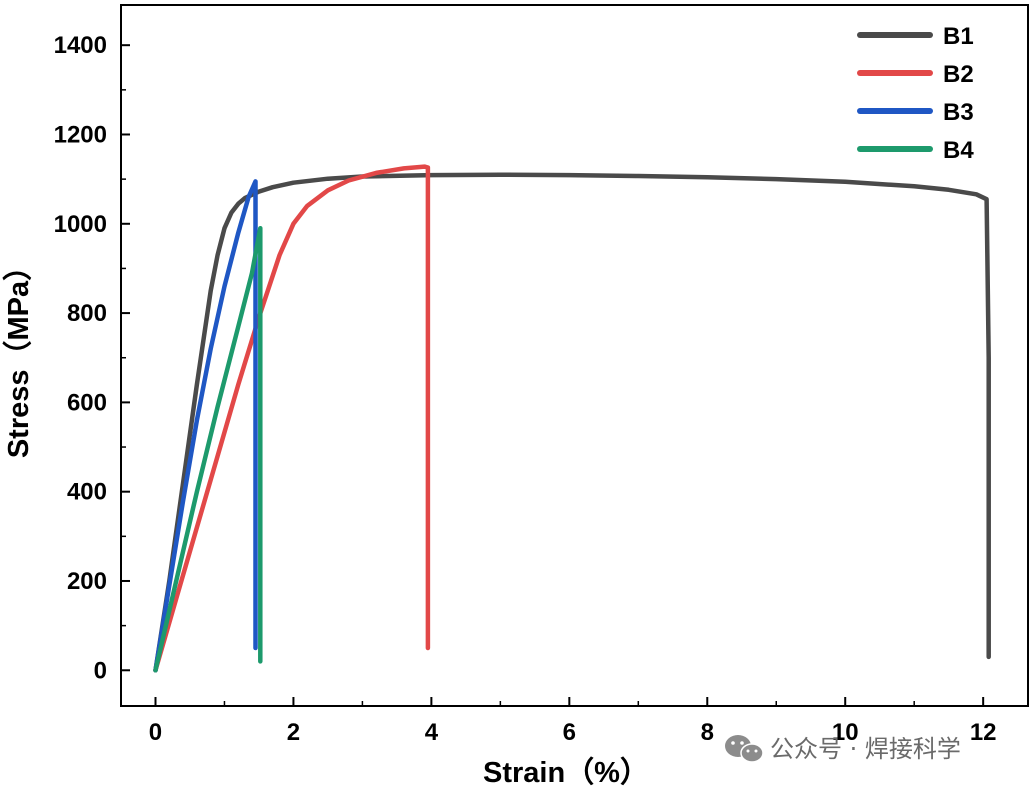 The height and width of the screenshot is (790, 1033). What do you see at coordinates (18, 355) in the screenshot?
I see `y-axis-title: Stress（MPa）` at bounding box center [18, 355].